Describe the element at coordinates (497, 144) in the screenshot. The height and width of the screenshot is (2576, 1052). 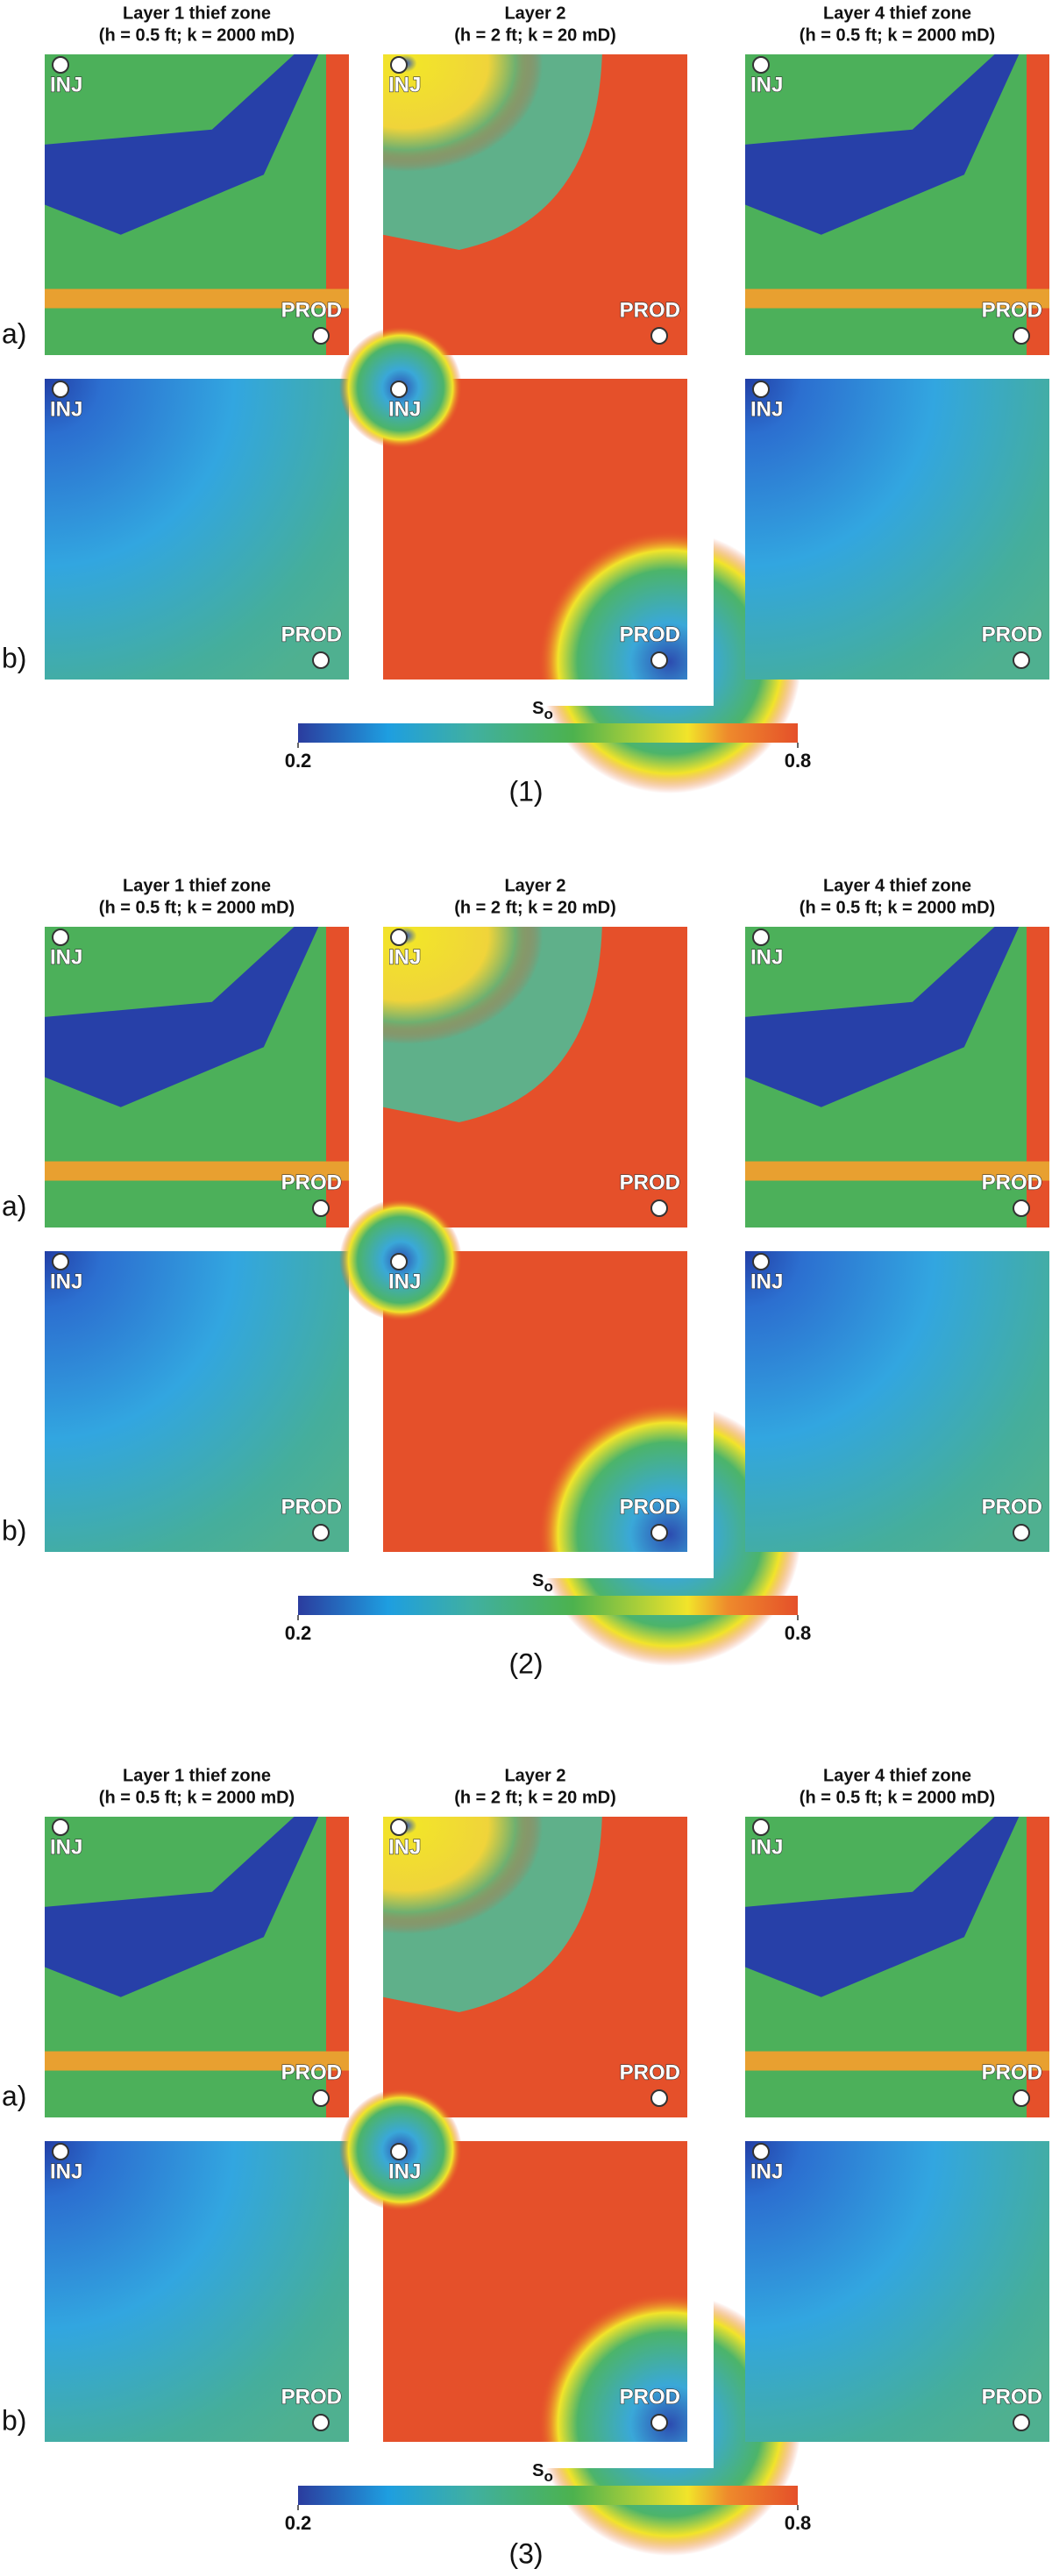
I see `swept-core` at that location.